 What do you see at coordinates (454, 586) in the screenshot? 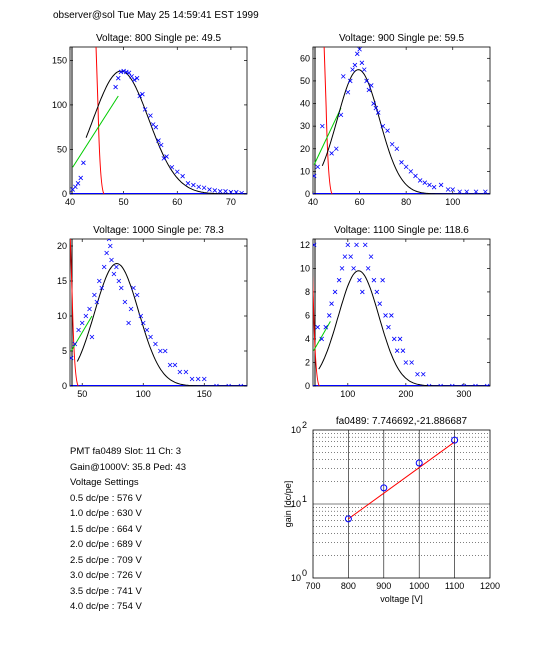
I see `x-tick-label: 1100` at bounding box center [454, 586].